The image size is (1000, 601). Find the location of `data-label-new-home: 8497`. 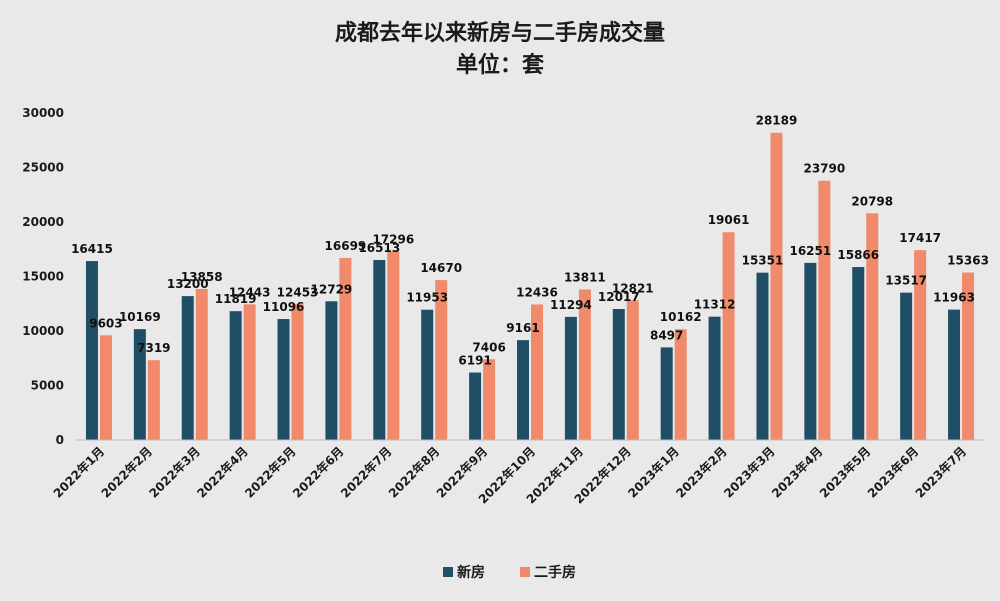

data-label-new-home: 8497 is located at coordinates (666, 335).